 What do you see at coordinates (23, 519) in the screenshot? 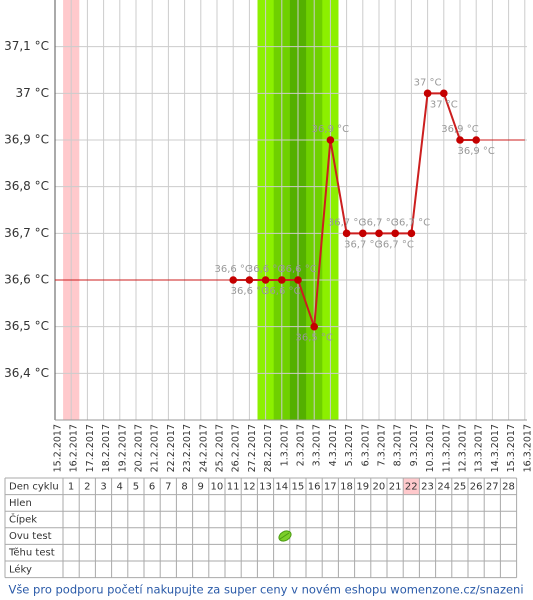
I see `row-label: Čípek` at bounding box center [23, 519].